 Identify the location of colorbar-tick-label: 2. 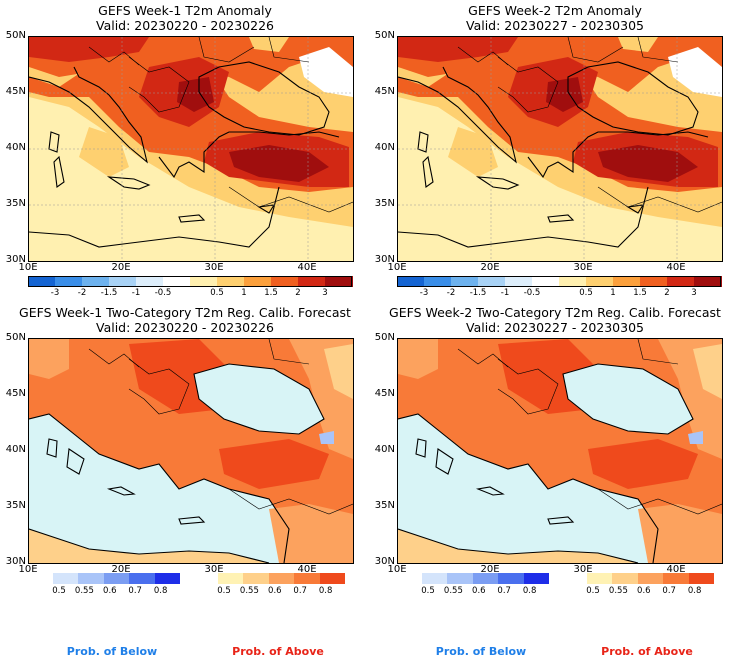
(298, 293).